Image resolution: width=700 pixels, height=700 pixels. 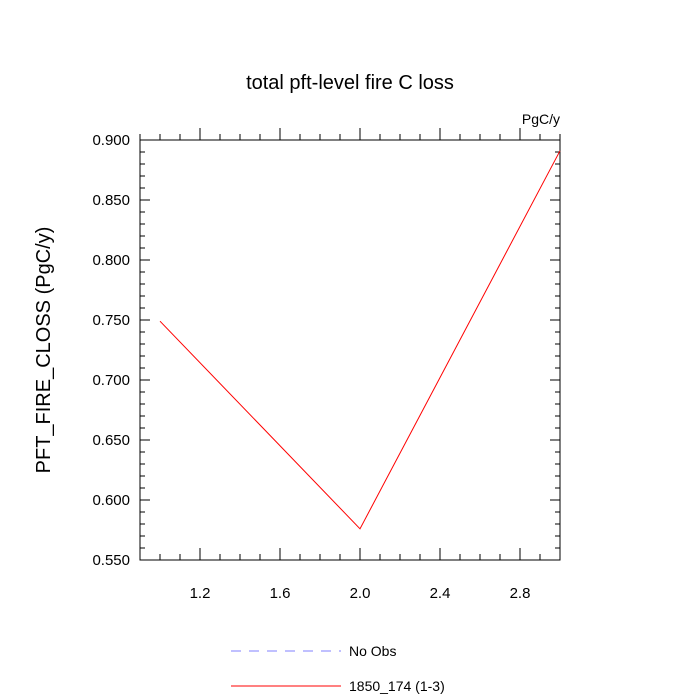 I want to click on legend-label: 1850_174 (1-3), so click(x=397, y=686).